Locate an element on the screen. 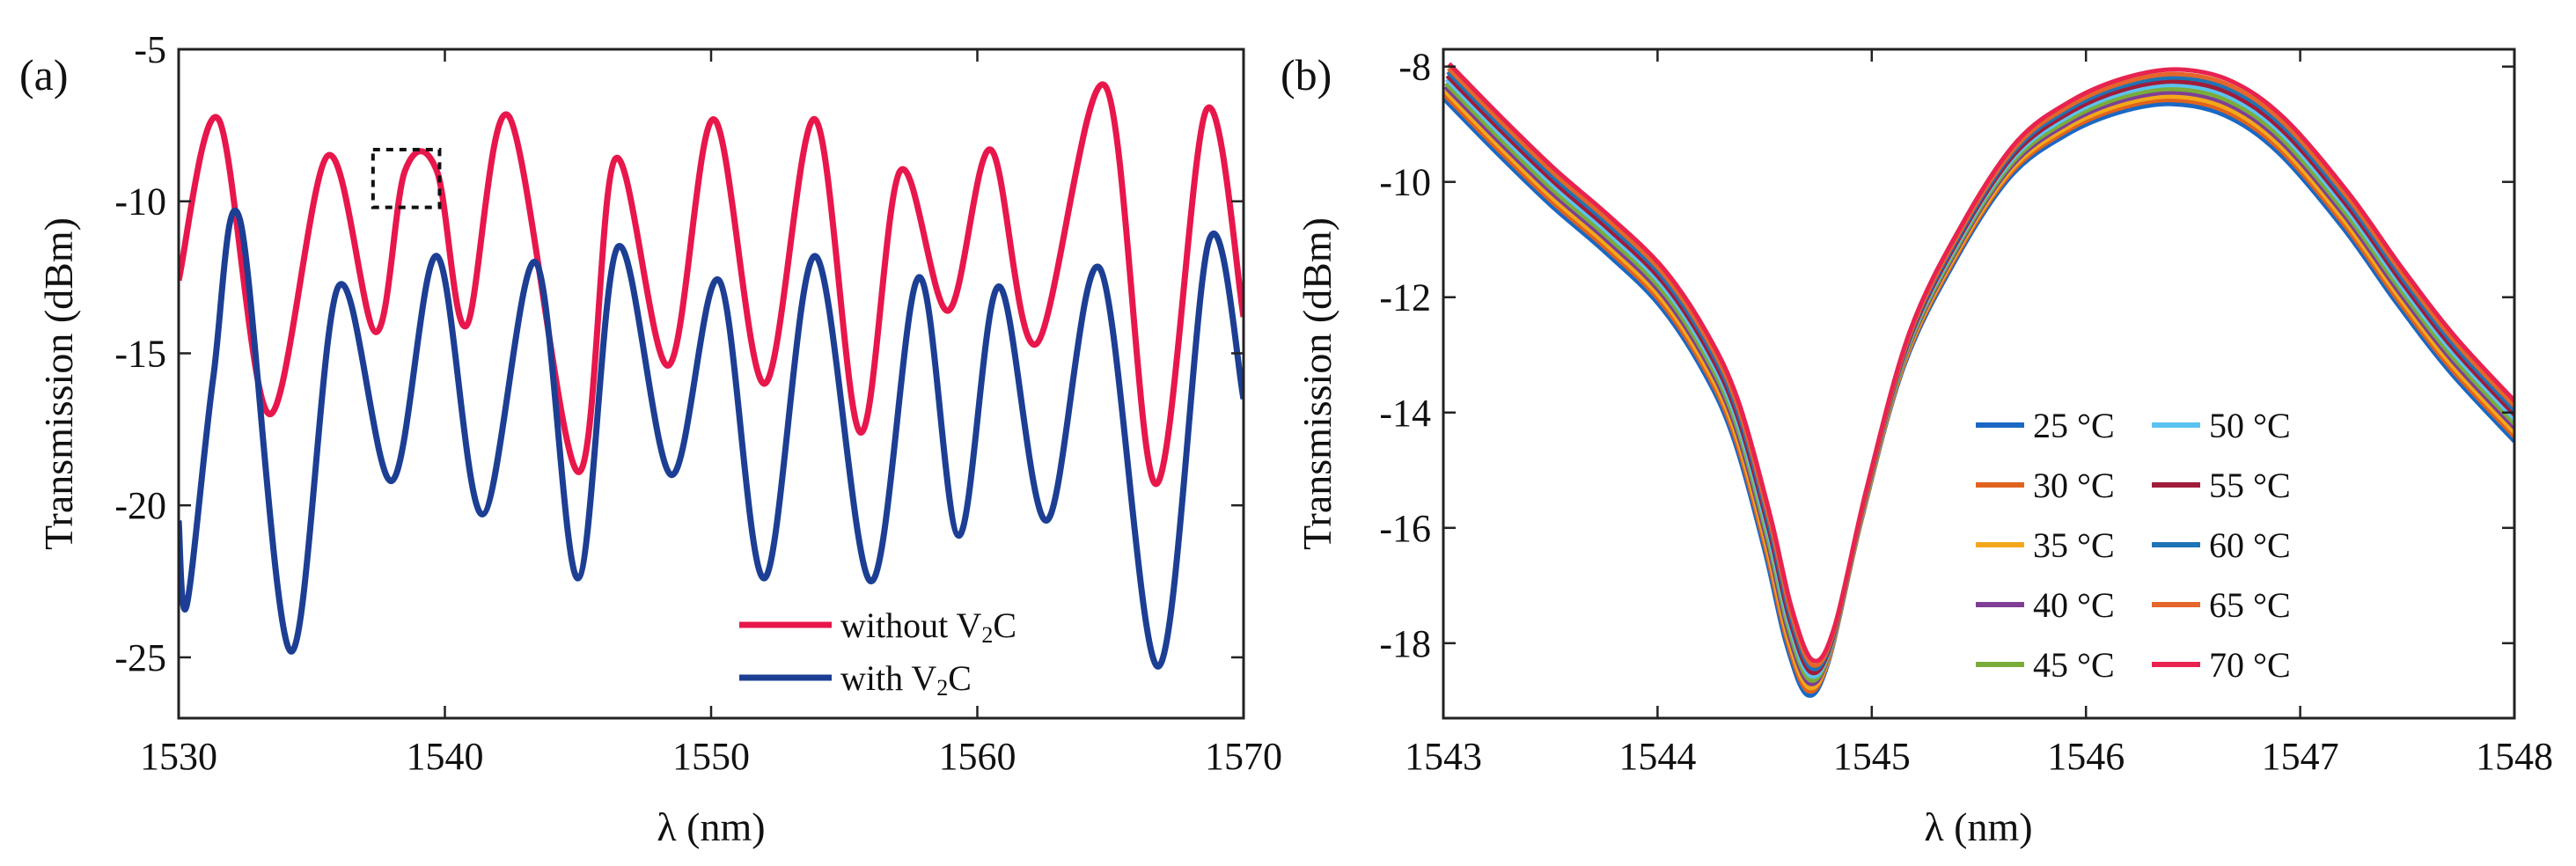 This screenshot has width=2576, height=866. a-y-tick-label: -10 is located at coordinates (140, 202).